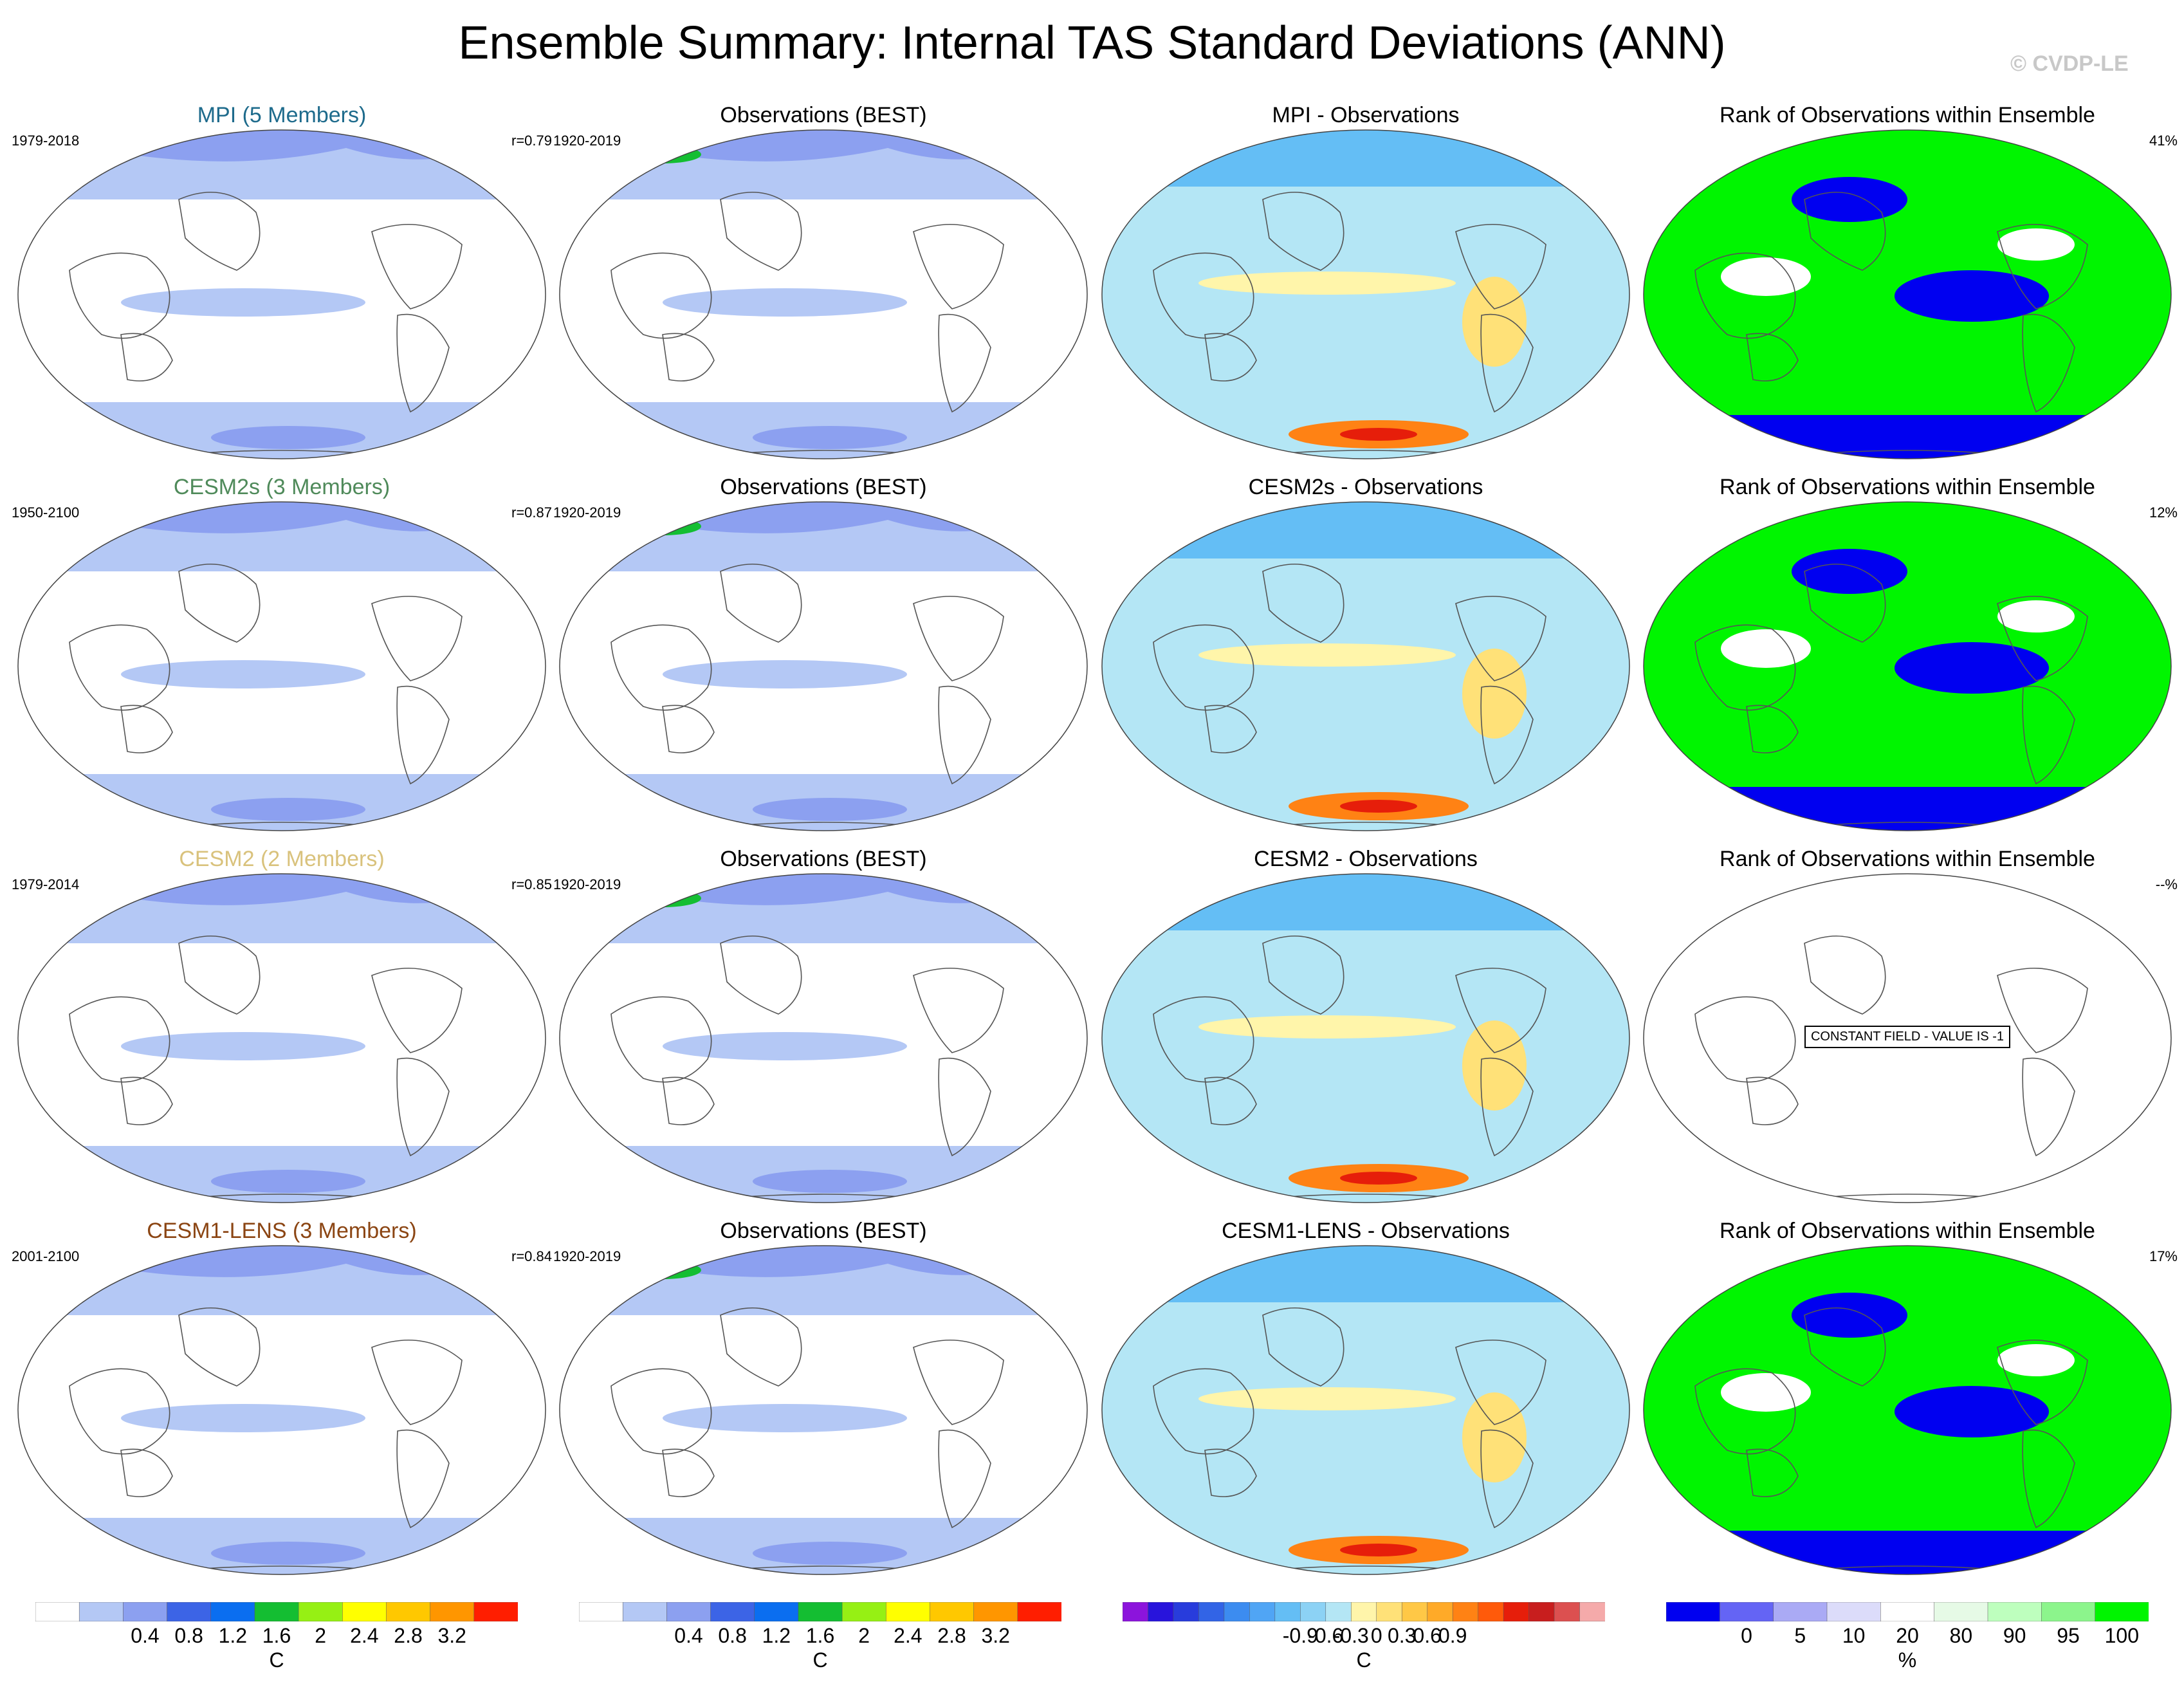 The height and width of the screenshot is (1689, 2184). I want to click on diff-title-2: CESM2s - Observations, so click(1366, 487).